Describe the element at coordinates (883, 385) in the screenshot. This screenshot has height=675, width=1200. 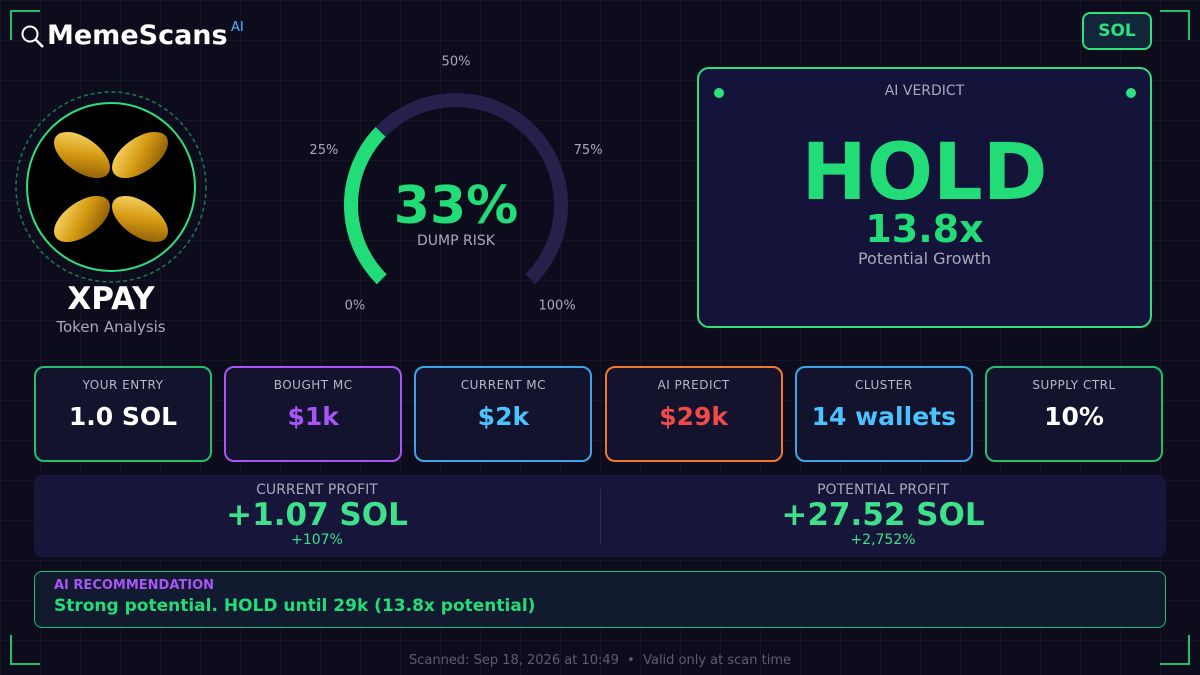
I see `stat-label: CLUSTER` at that location.